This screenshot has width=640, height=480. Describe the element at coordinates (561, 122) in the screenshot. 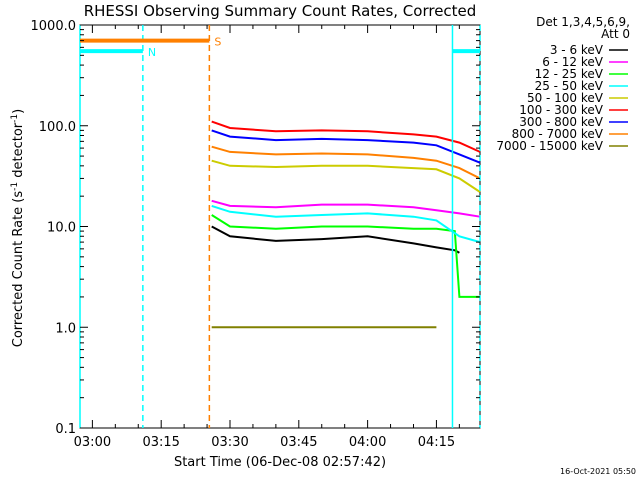

I see `legend-label-300-800-kev: 300 - 800 keV` at that location.